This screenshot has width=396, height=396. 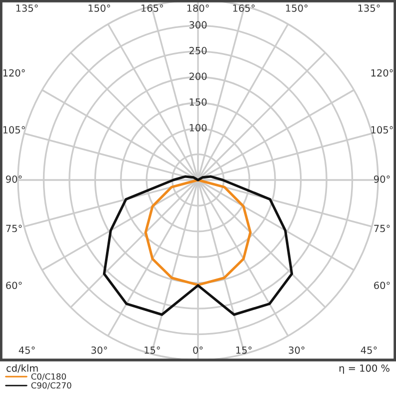 What do you see at coordinates (48, 376) in the screenshot?
I see `legend-label: C0/C180` at bounding box center [48, 376].